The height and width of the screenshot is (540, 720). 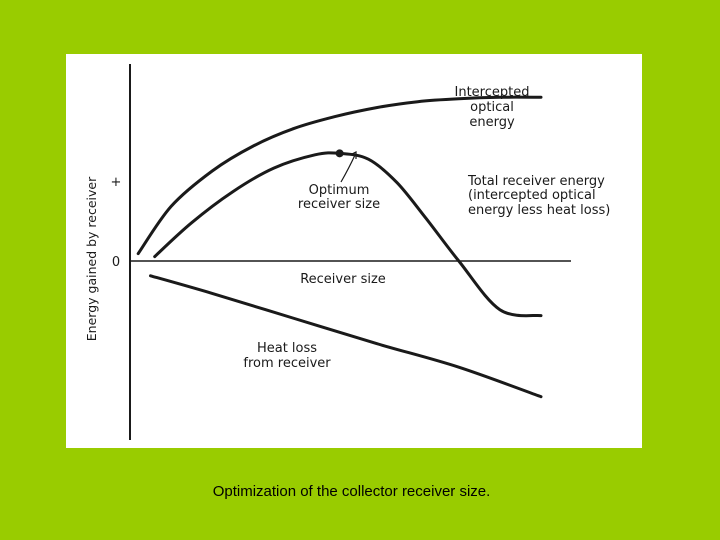 I want to click on intercepted-label-line-2: optical, so click(x=492, y=107).